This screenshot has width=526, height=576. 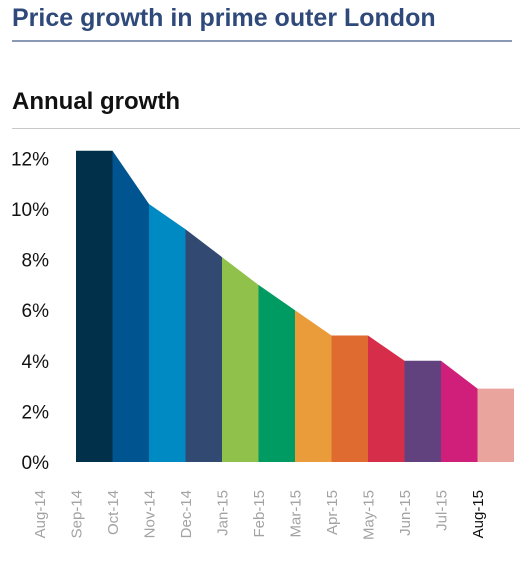 I want to click on x-tick-label: Sep-14, so click(x=77, y=514).